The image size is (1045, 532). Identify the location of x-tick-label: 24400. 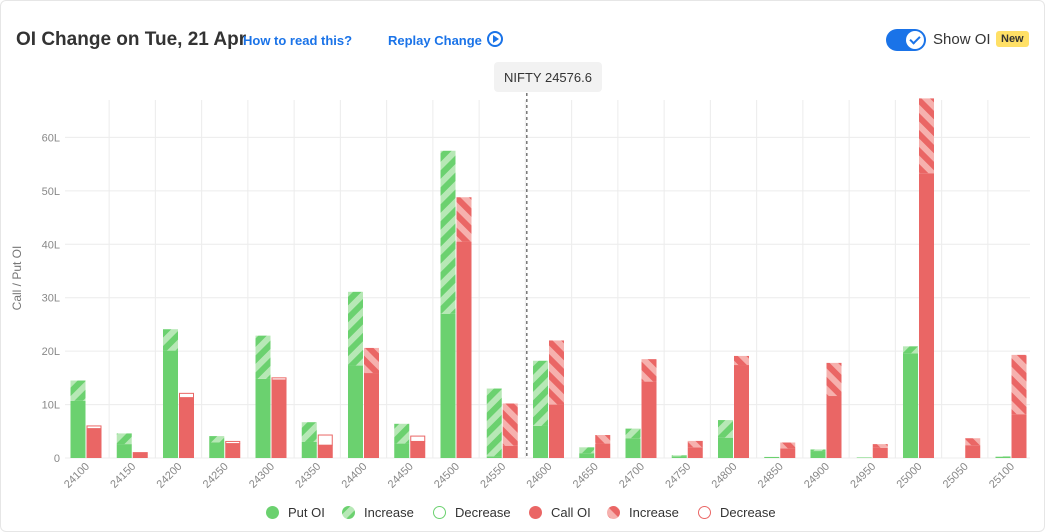
(355, 476).